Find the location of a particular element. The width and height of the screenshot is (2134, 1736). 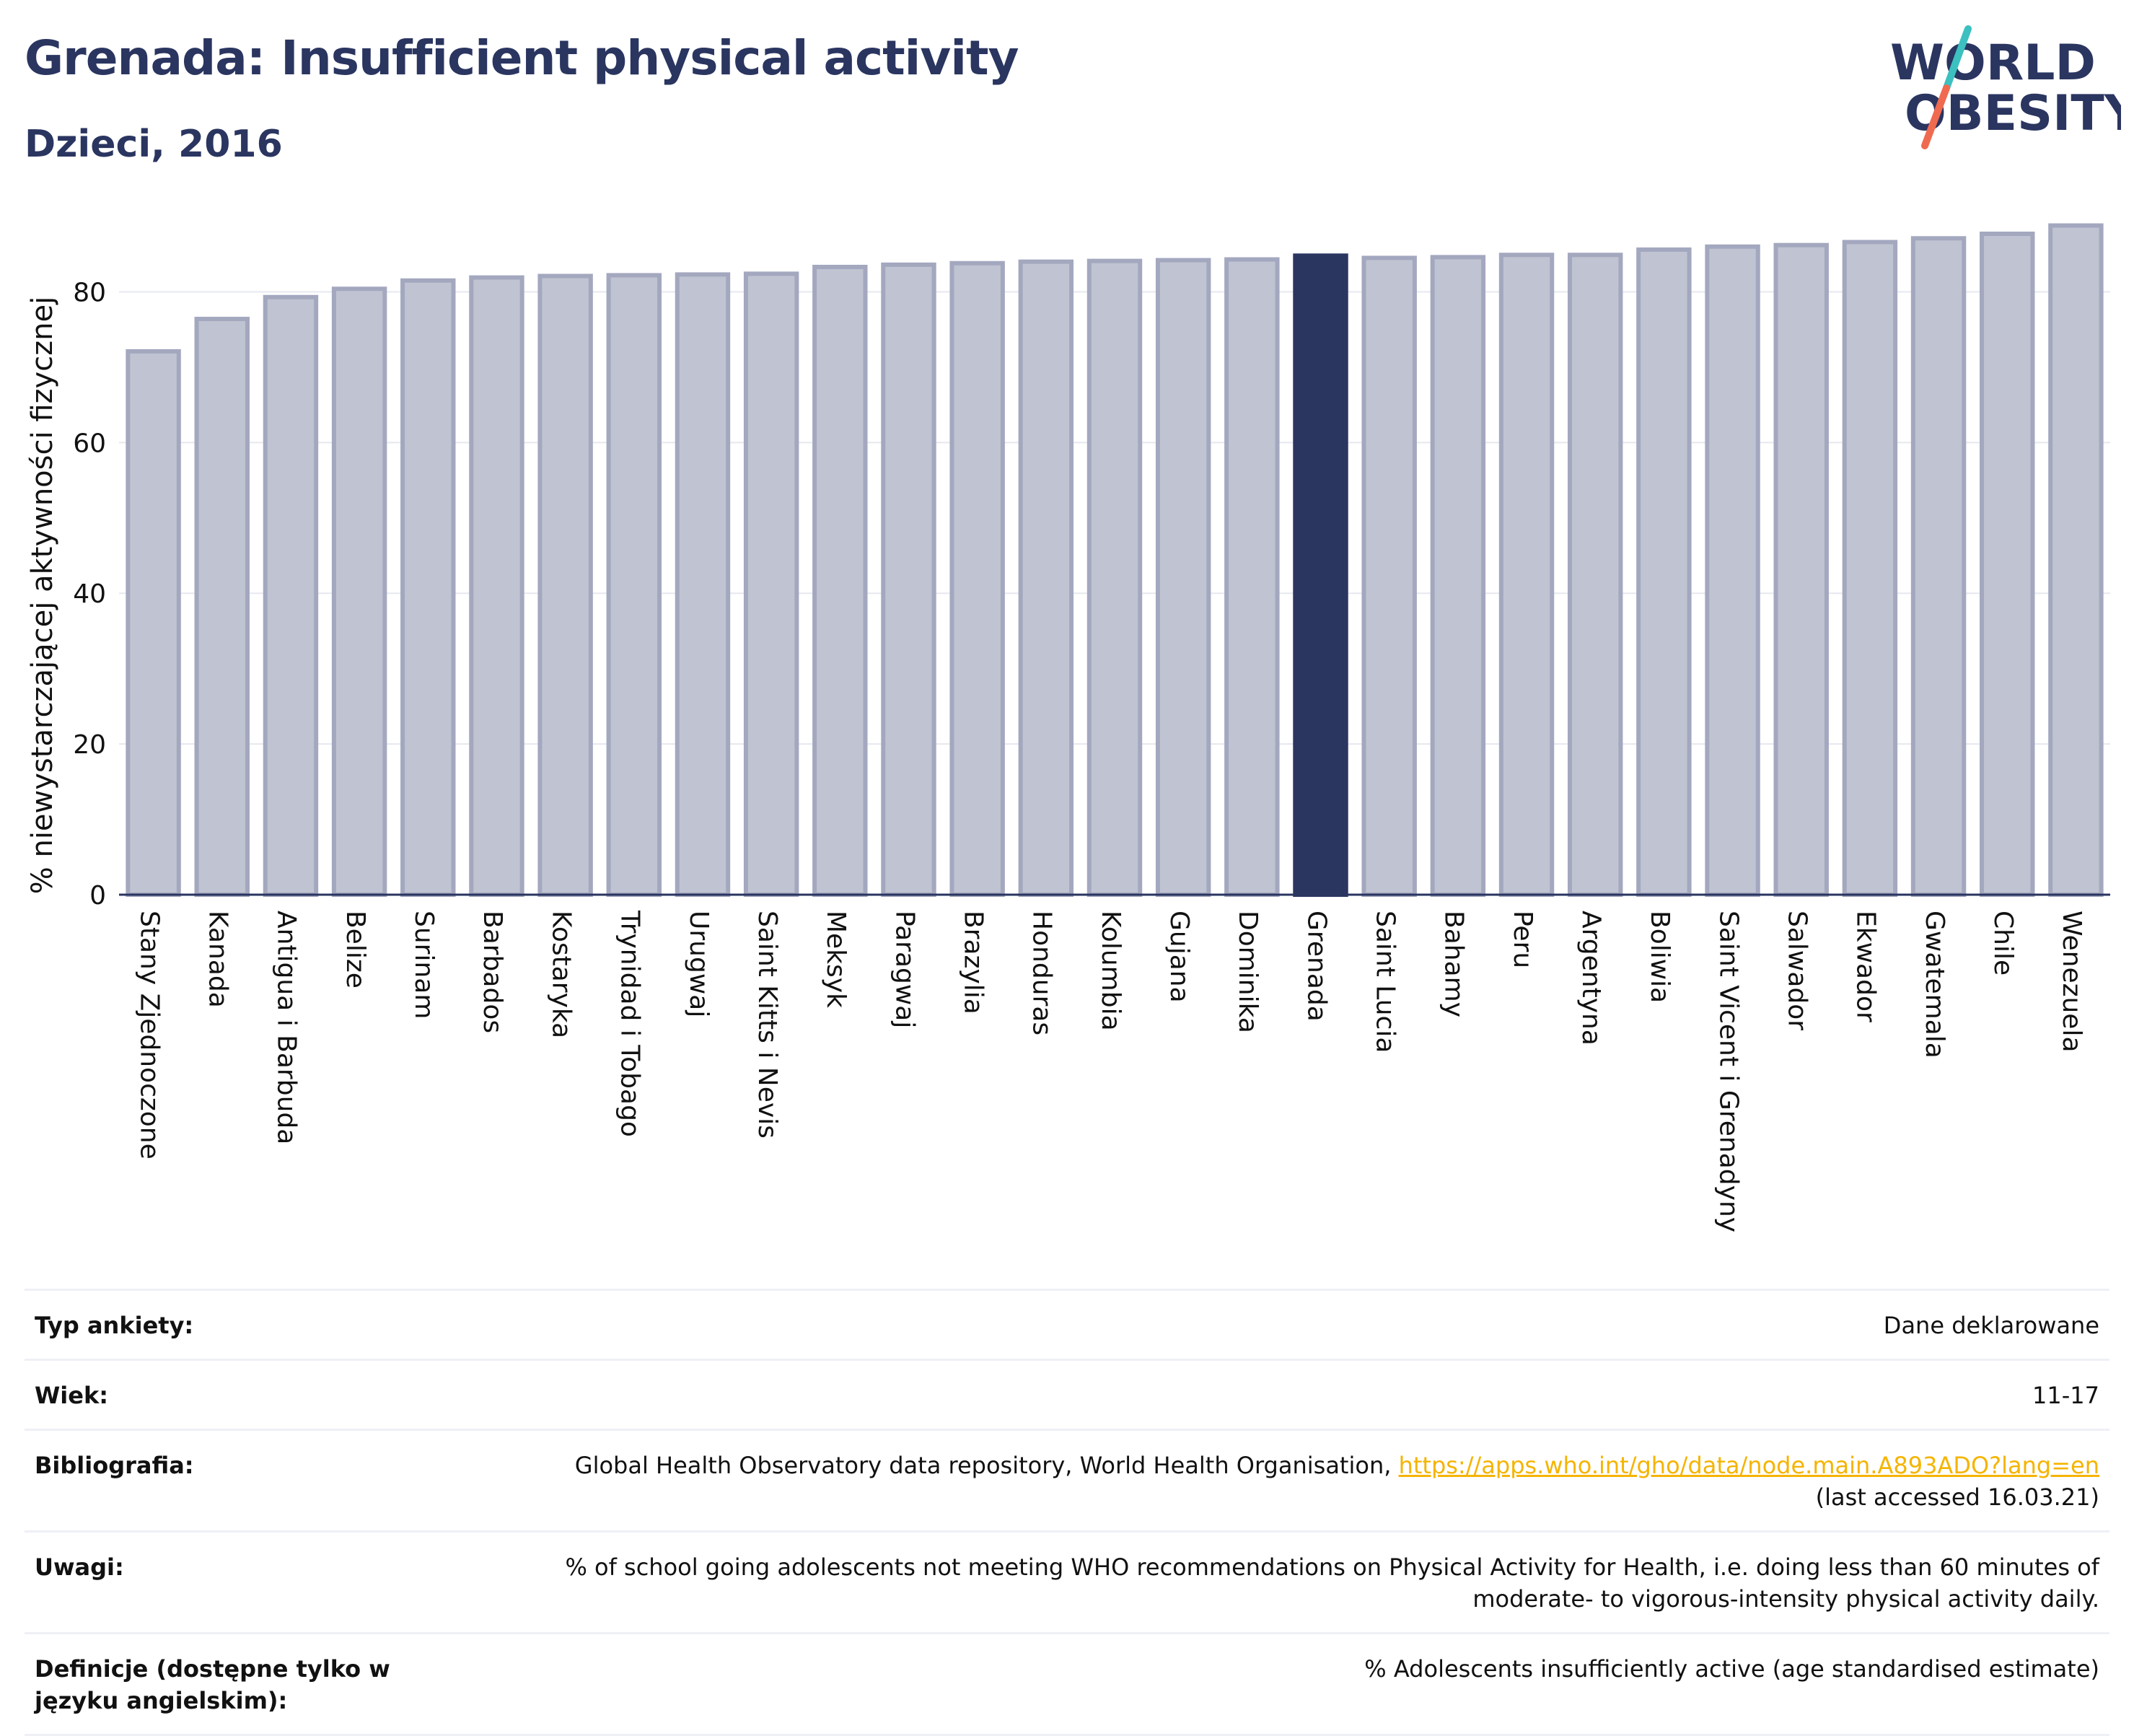

y-tick-label: 0 is located at coordinates (97, 896).